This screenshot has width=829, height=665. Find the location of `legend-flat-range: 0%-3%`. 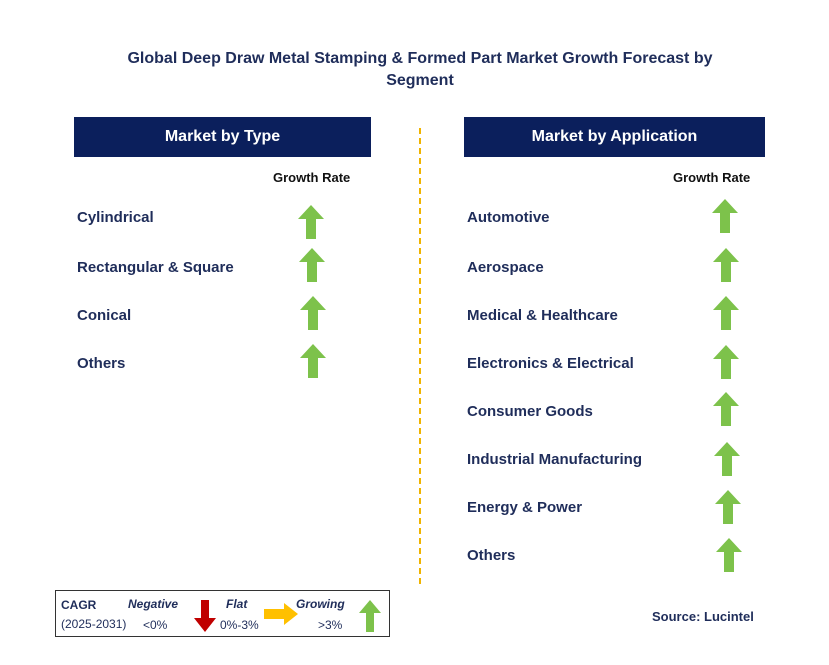

legend-flat-range: 0%-3% is located at coordinates (239, 625).